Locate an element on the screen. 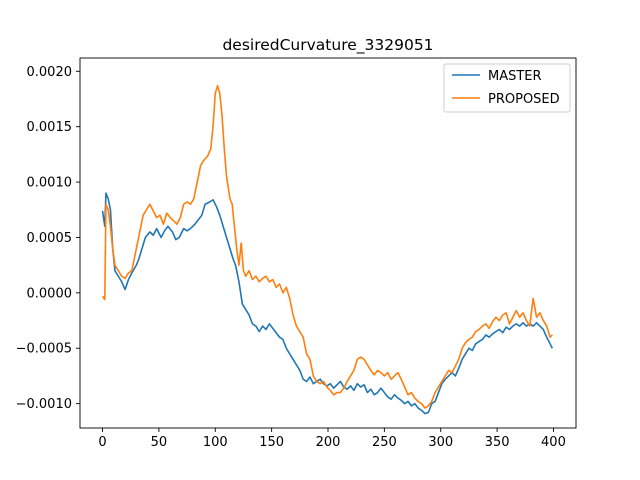 This screenshot has width=640, height=480. y-tick-label: 0.0010 is located at coordinates (50, 183).